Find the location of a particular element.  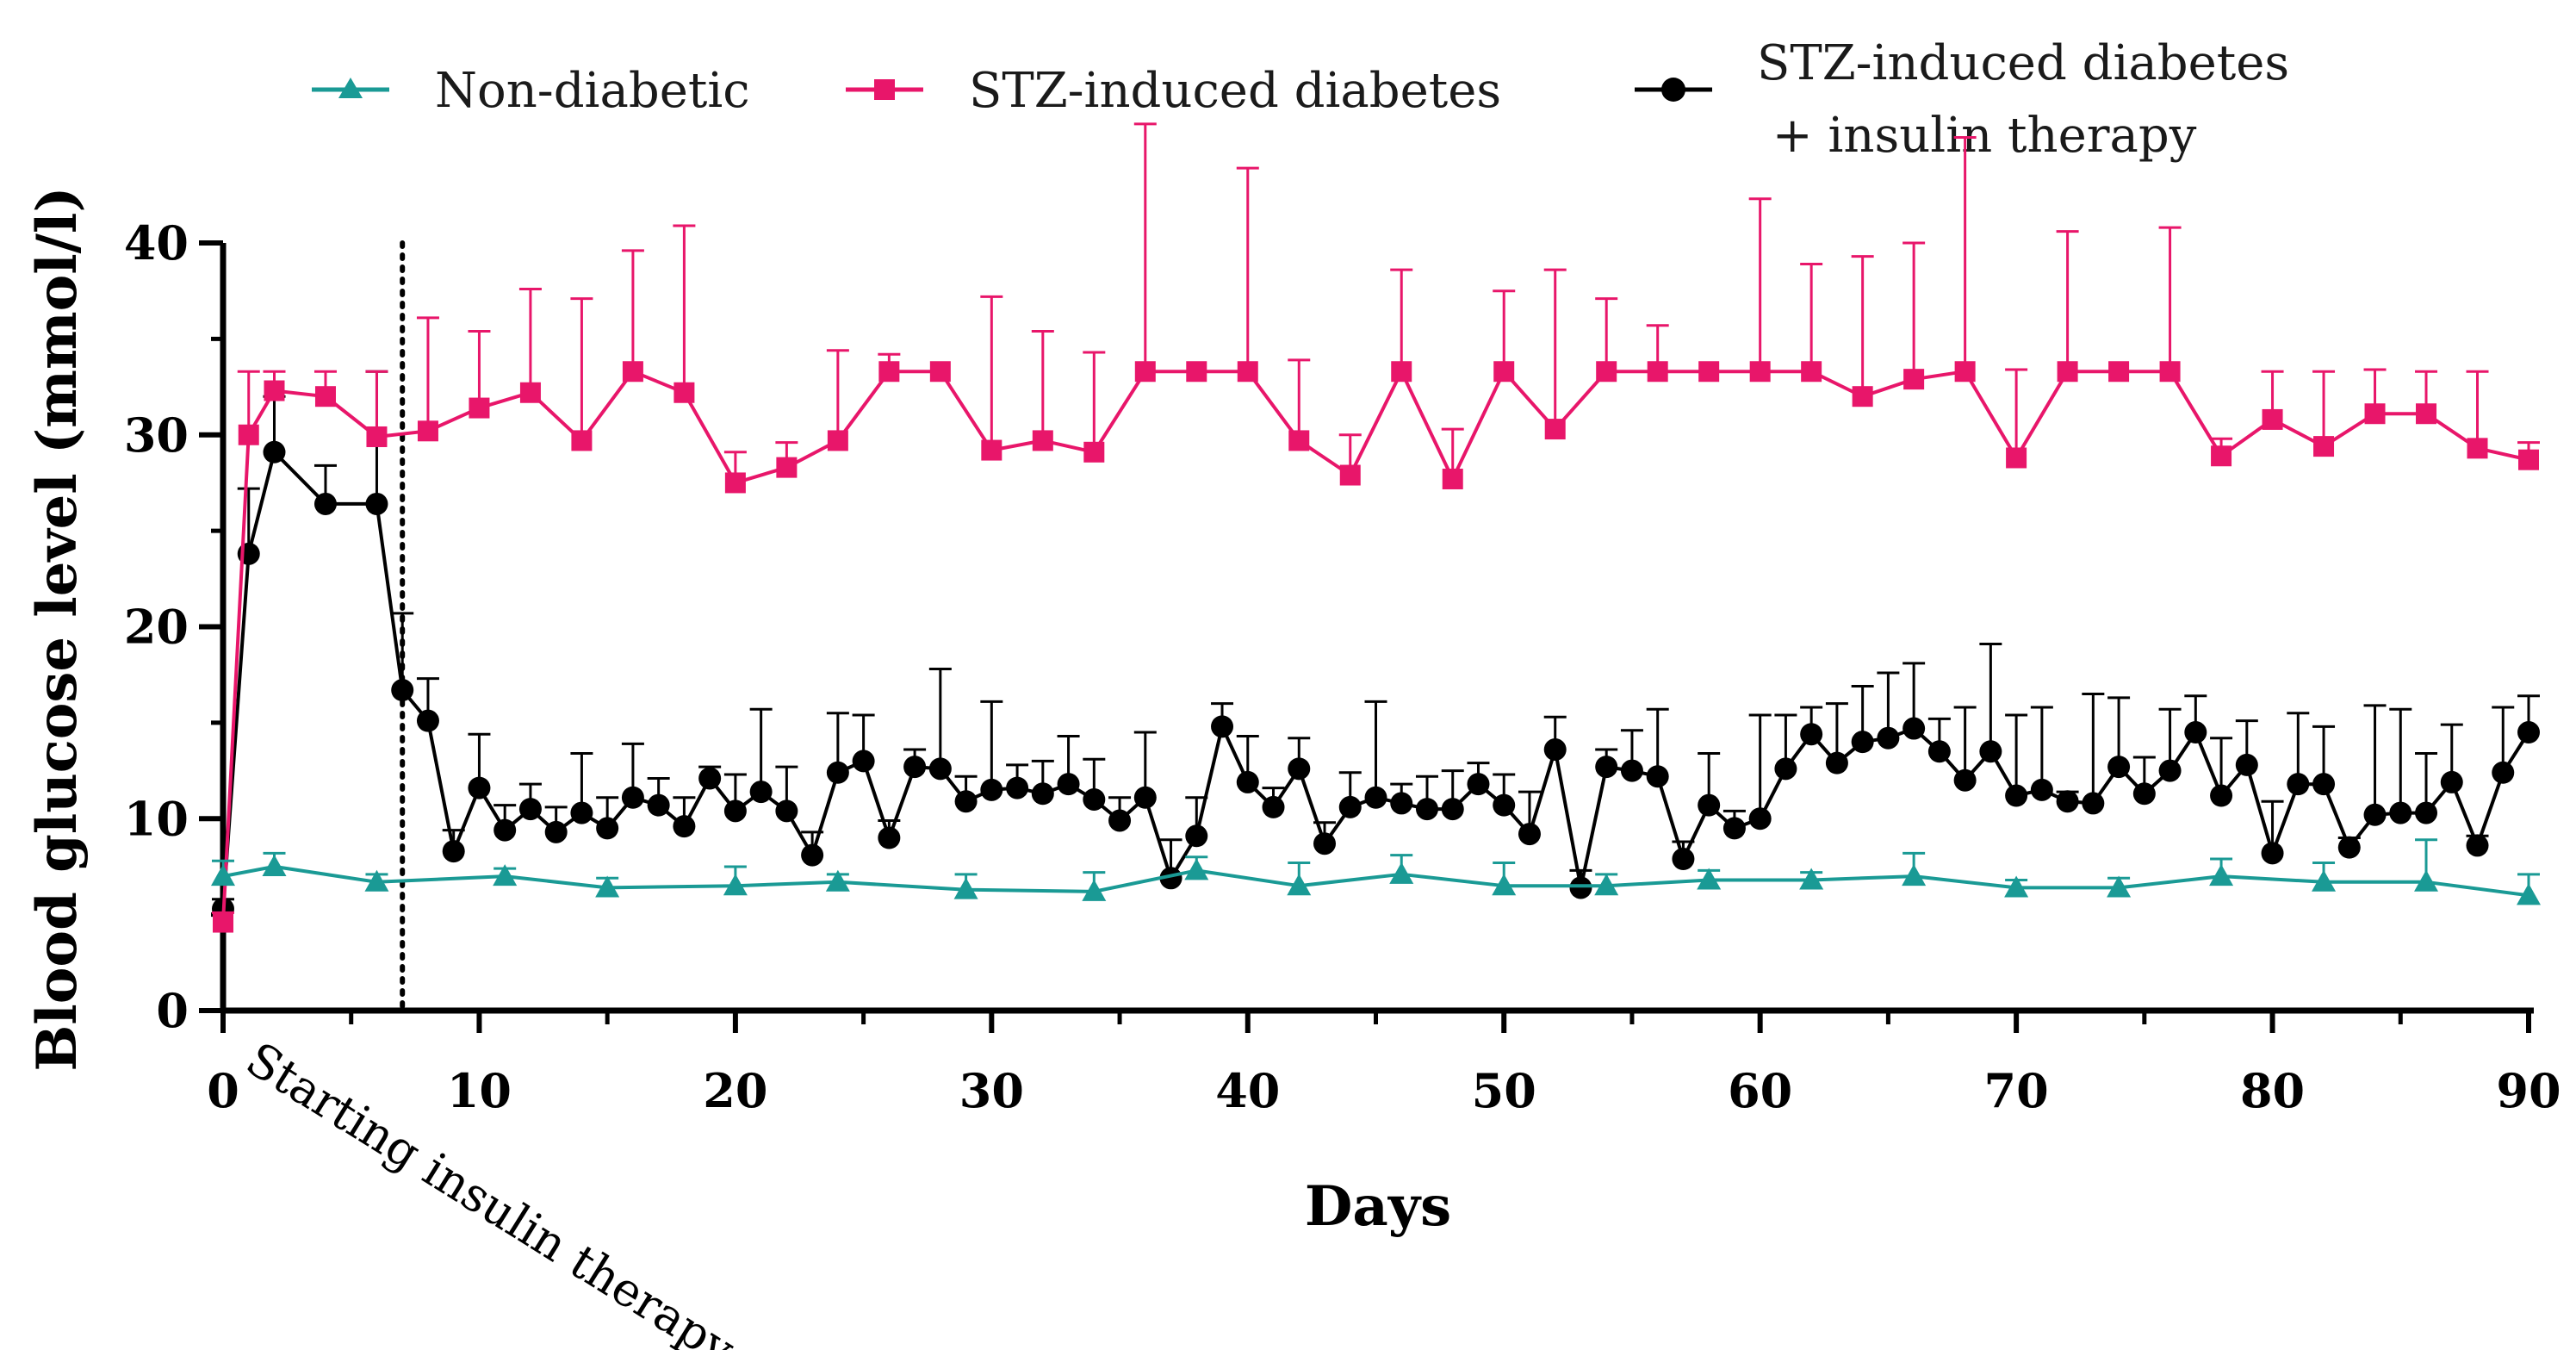

x-axis-title: Days is located at coordinates (1378, 1207).